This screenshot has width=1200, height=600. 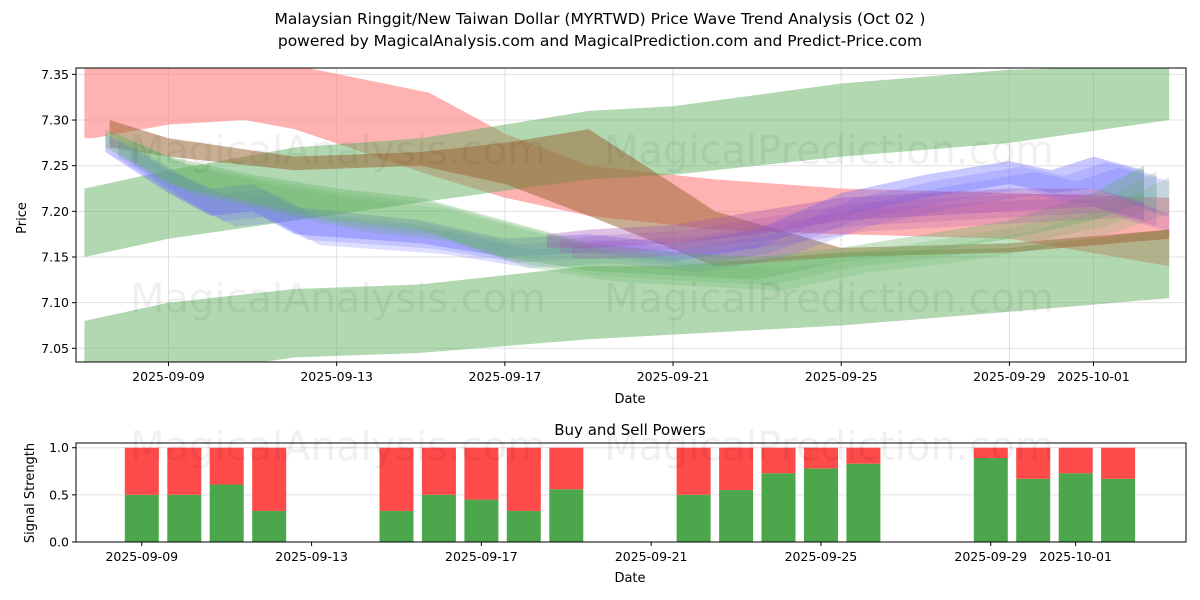 I want to click on bar-y-ticks: 0.0 0.5 1.0, so click(x=62, y=495).